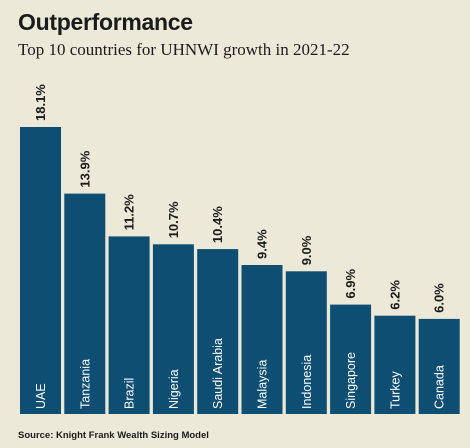  I want to click on bar-value-label: 6.0%, so click(439, 298).